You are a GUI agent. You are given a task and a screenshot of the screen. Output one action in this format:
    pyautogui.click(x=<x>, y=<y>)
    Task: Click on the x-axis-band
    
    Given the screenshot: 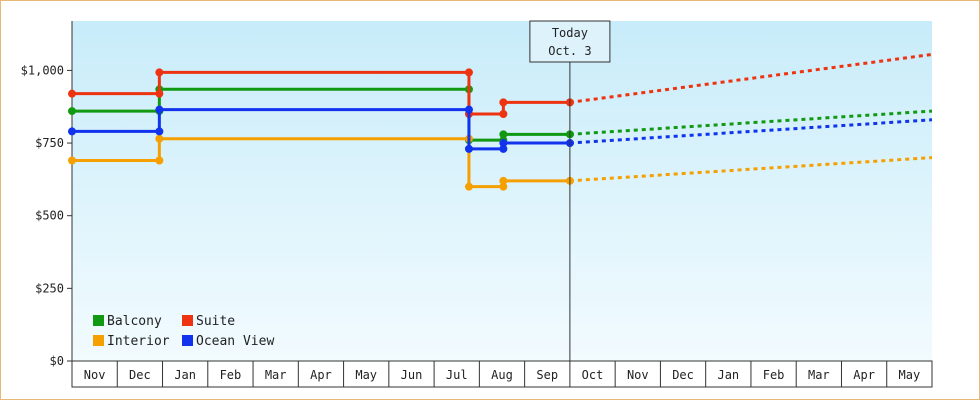 What is the action you would take?
    pyautogui.click(x=502, y=374)
    